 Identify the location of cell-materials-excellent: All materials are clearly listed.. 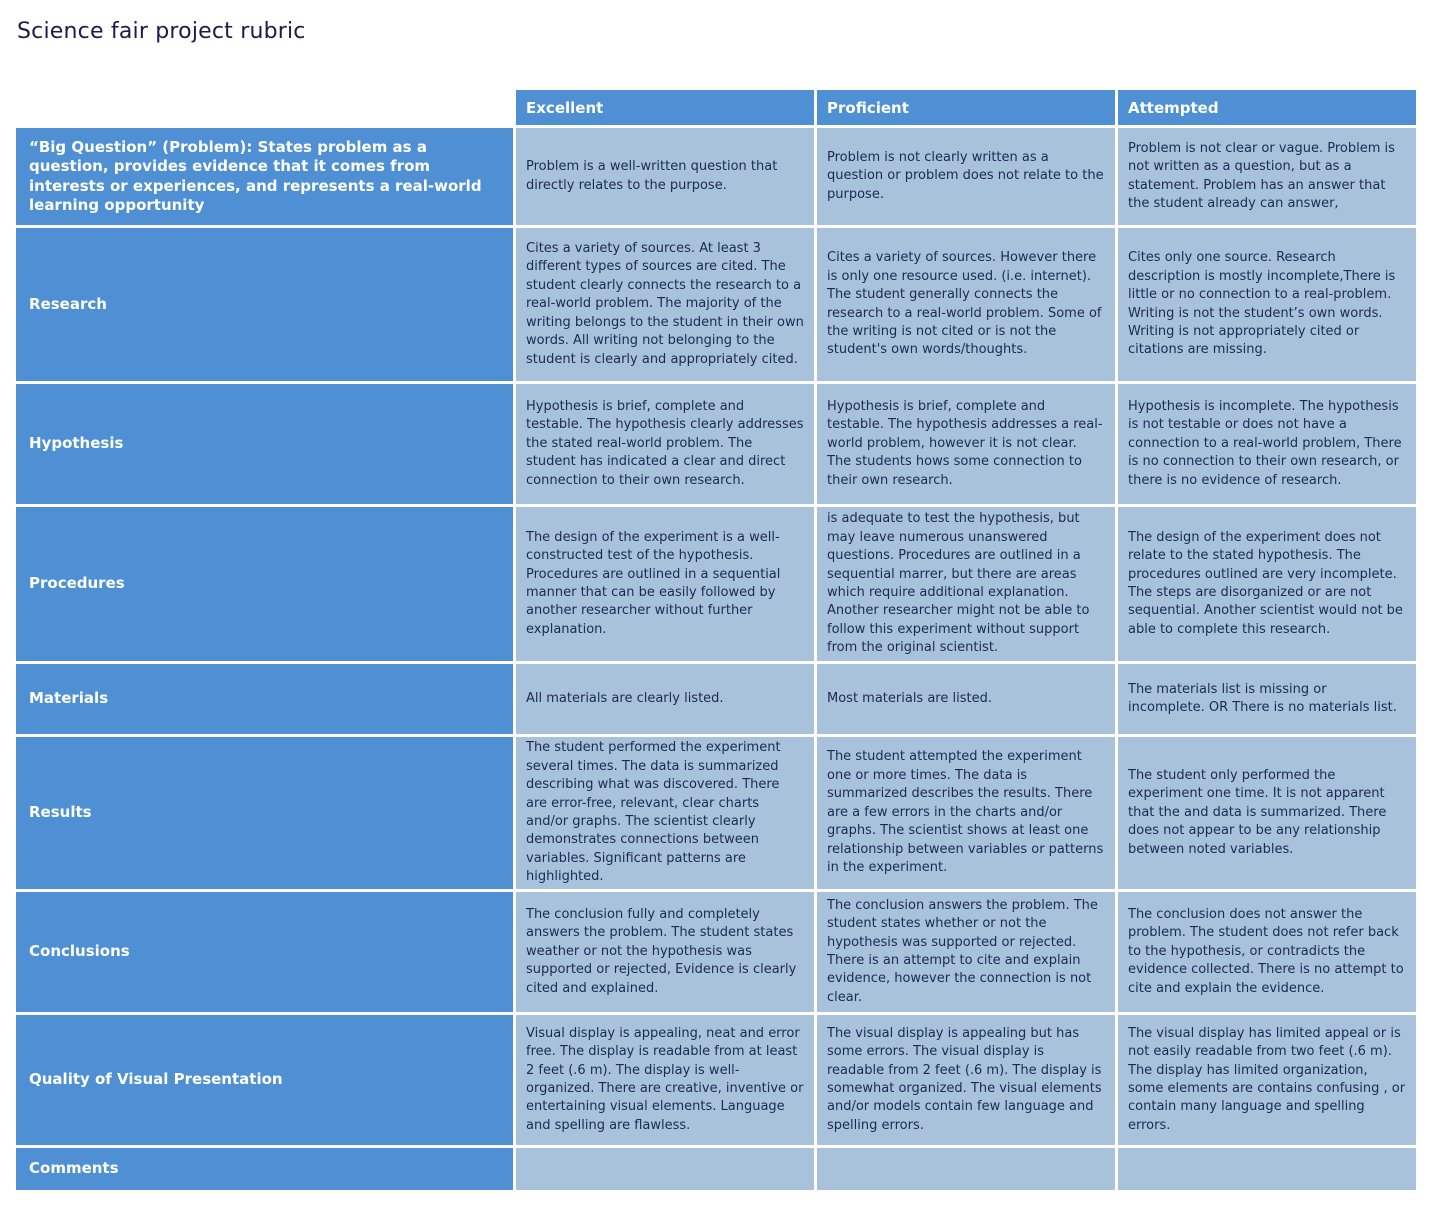
(665, 699).